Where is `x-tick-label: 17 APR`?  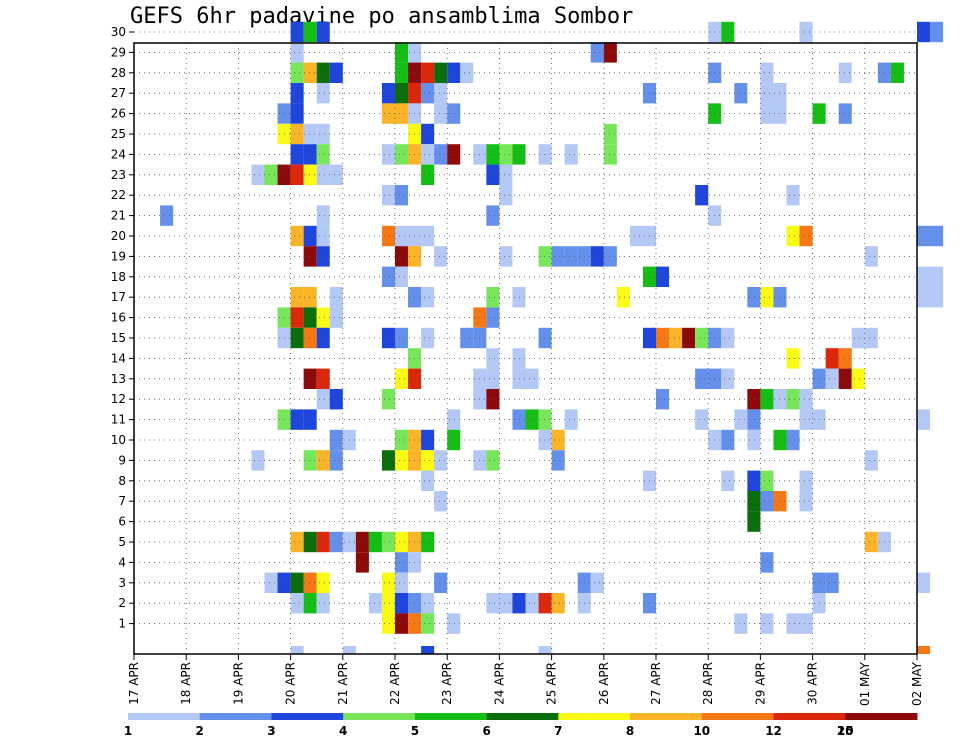 x-tick-label: 17 APR is located at coordinates (134, 683).